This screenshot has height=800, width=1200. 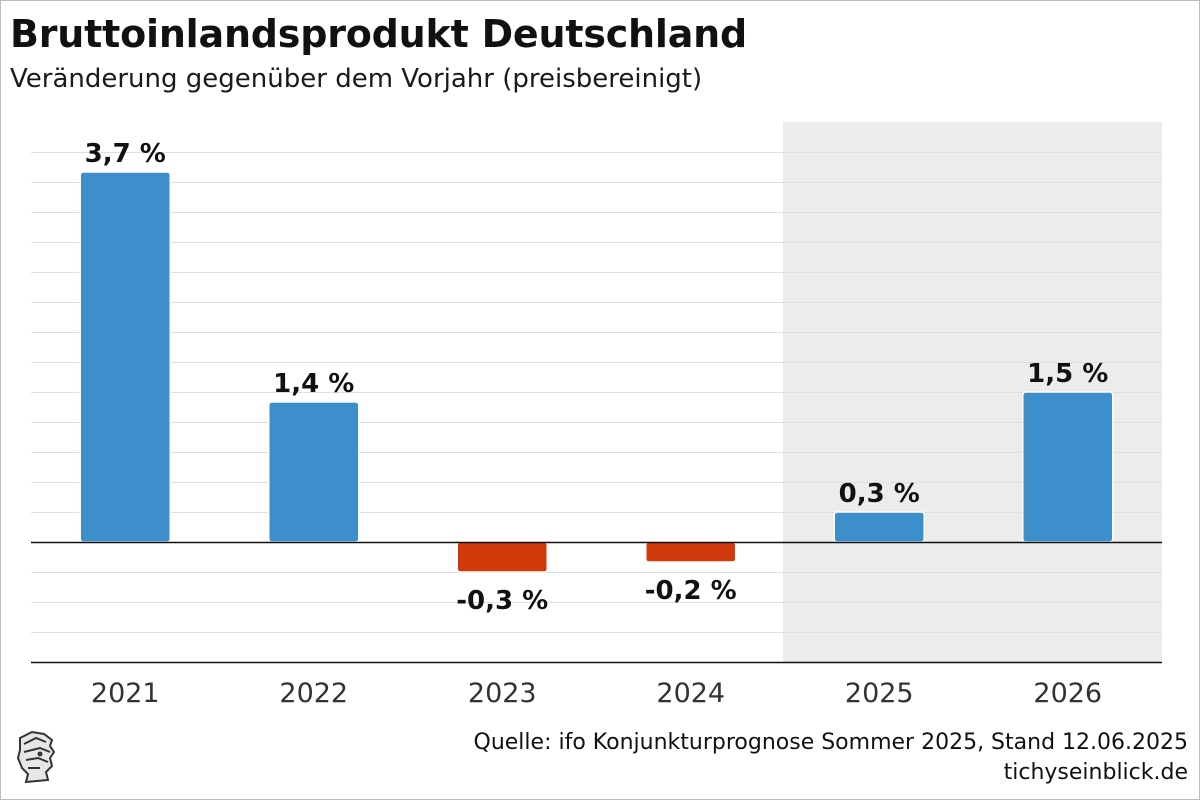 I want to click on bar-2025, so click(x=879, y=527).